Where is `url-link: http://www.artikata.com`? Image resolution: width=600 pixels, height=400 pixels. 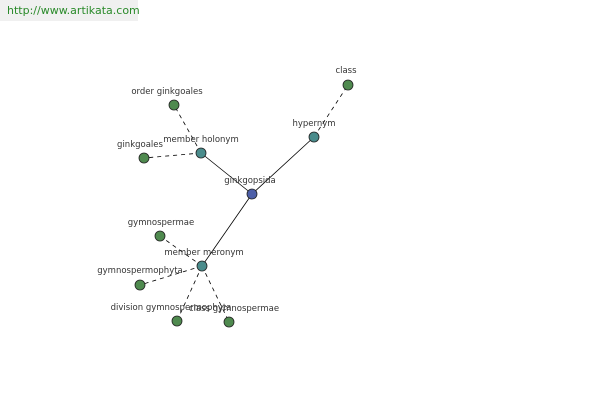 url-link: http://www.artikata.com is located at coordinates (73, 10).